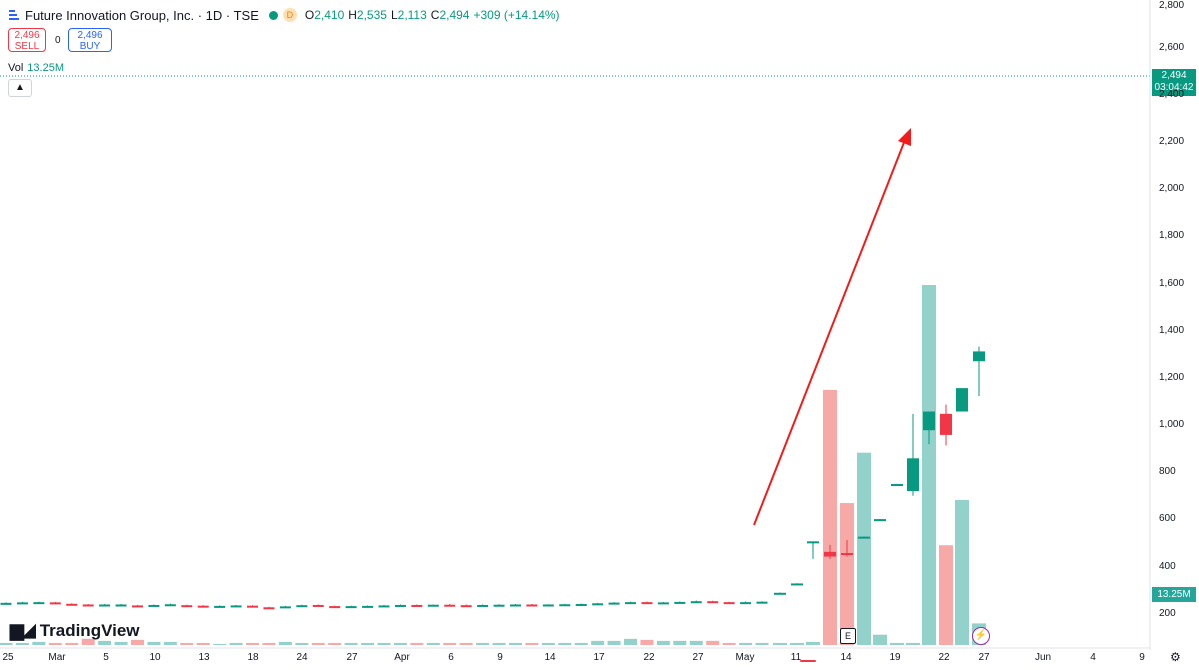 This screenshot has height=670, width=1199. Describe the element at coordinates (435, 15) in the screenshot. I see `close-label: C` at that location.